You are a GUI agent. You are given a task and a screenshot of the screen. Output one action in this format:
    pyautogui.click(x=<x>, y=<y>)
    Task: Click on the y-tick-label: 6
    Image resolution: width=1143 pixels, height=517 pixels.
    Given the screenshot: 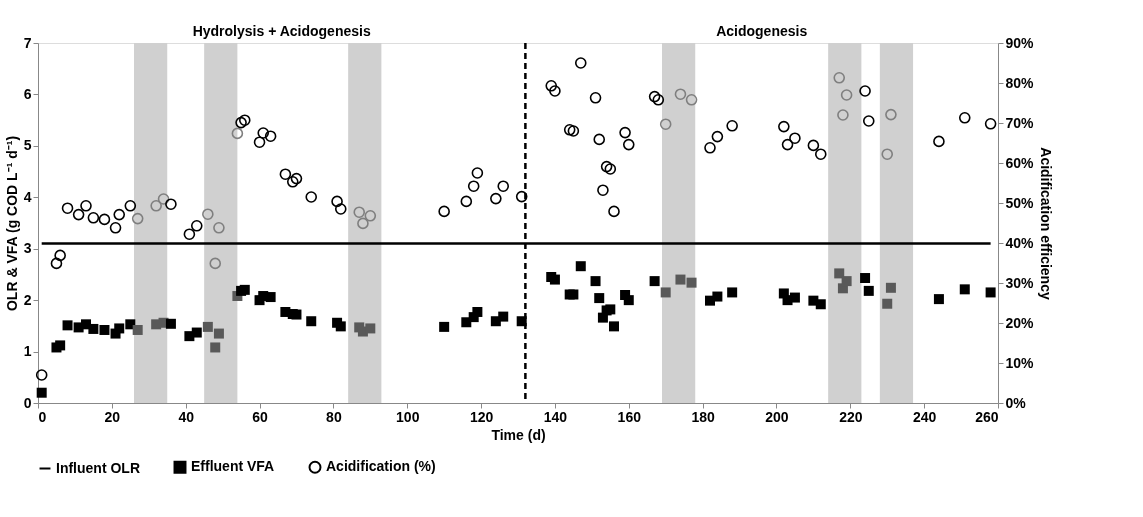 What is the action you would take?
    pyautogui.click(x=27, y=93)
    